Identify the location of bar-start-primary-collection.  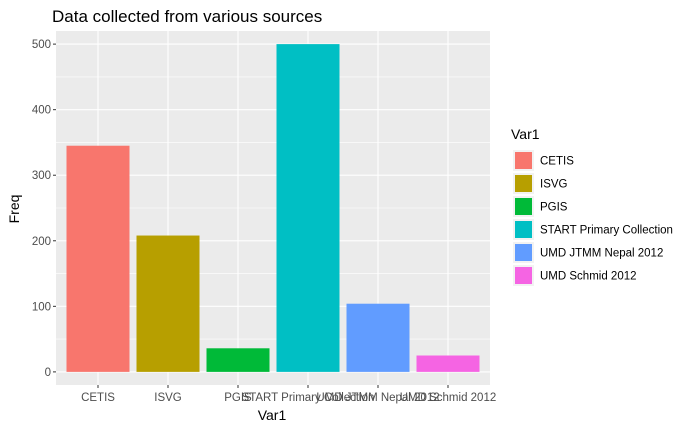
(308, 208).